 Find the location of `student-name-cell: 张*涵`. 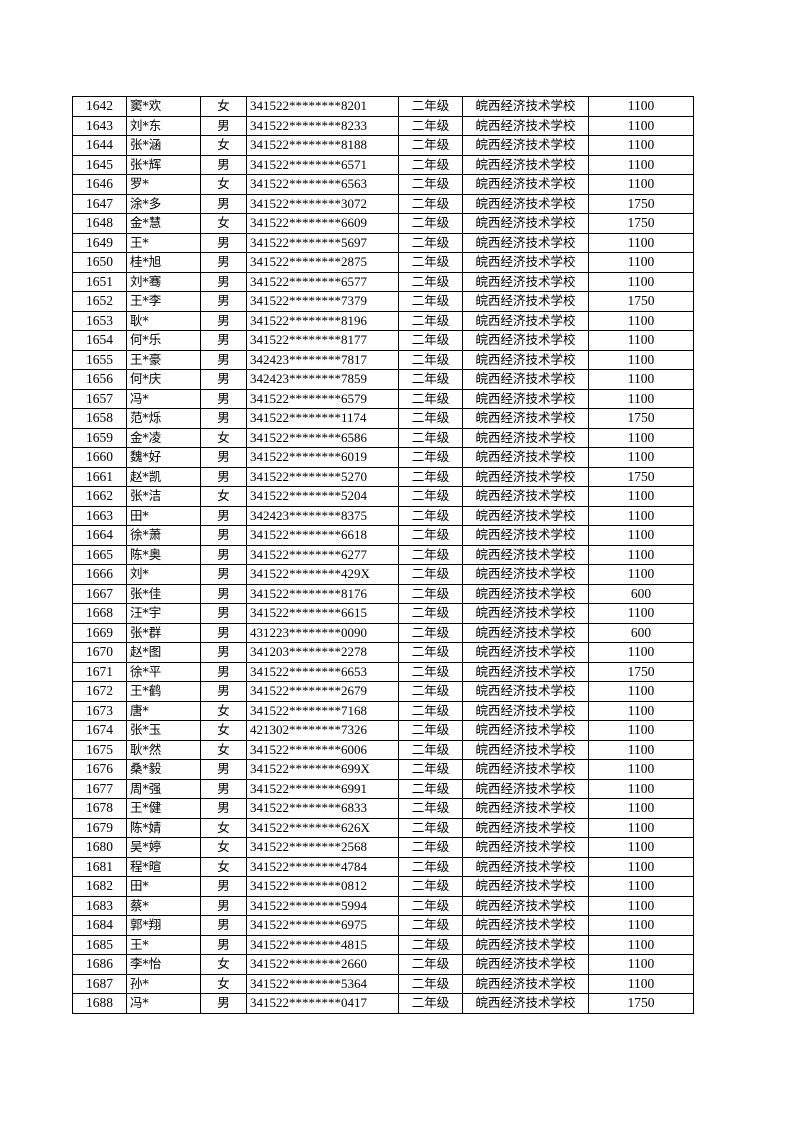

student-name-cell: 张*涵 is located at coordinates (163, 145).